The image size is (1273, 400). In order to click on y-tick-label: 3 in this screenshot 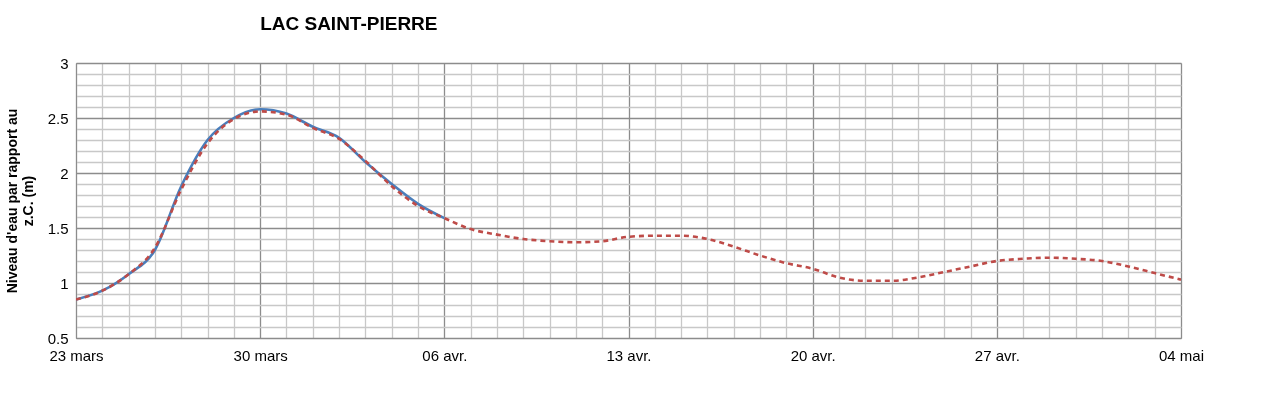, I will do `click(64, 63)`.